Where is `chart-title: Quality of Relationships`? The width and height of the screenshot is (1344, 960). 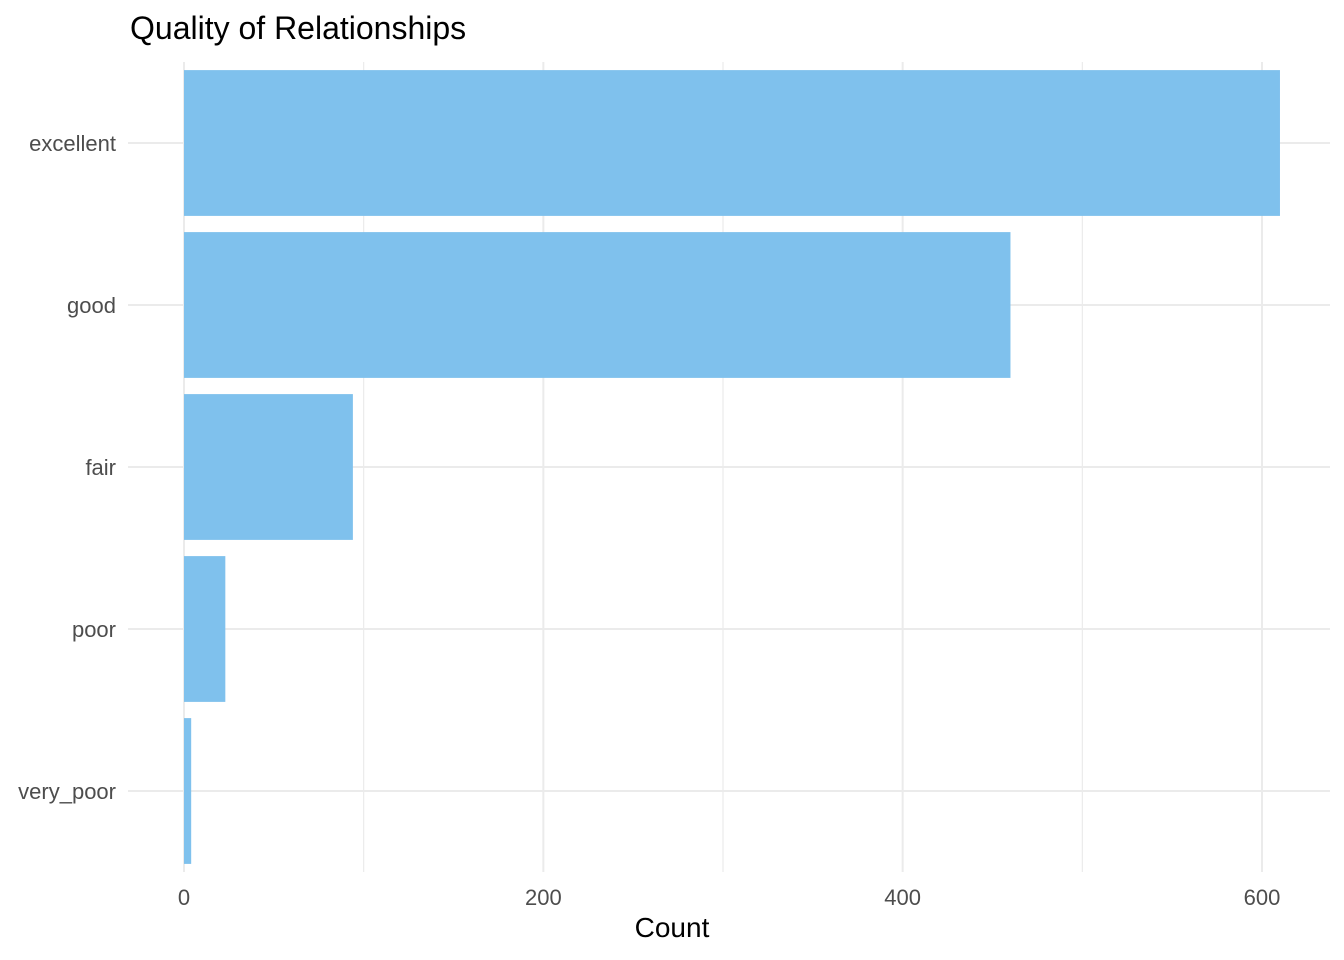
chart-title: Quality of Relationships is located at coordinates (298, 28).